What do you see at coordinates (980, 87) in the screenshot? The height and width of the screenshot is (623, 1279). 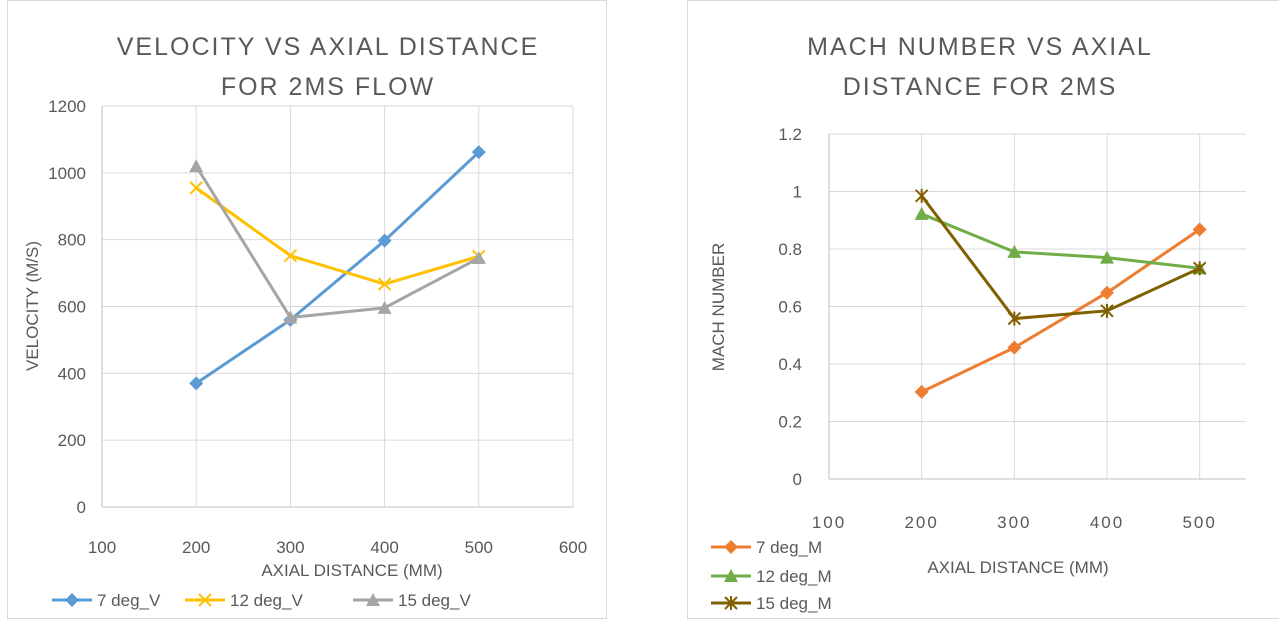 I see `chart-title-line: DISTANCE FOR 2MS` at bounding box center [980, 87].